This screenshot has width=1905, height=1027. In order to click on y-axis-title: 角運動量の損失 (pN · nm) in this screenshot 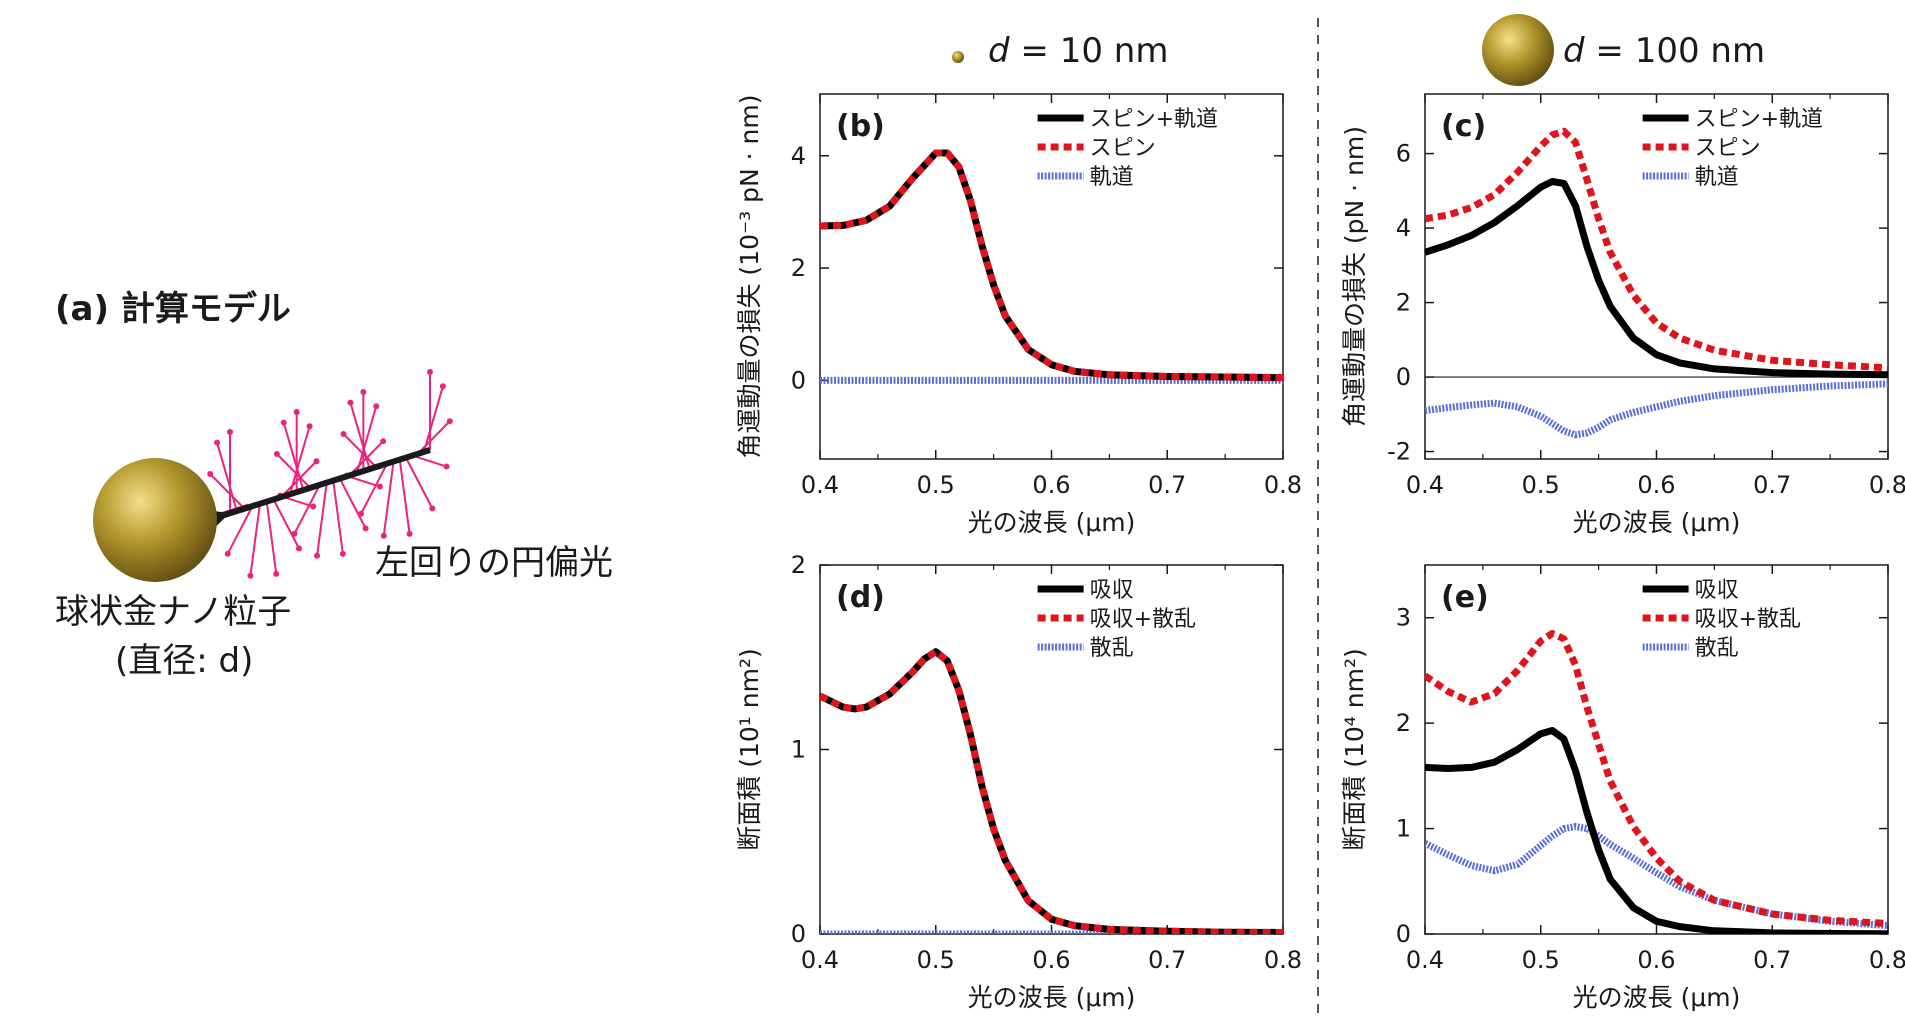, I will do `click(1354, 276)`.